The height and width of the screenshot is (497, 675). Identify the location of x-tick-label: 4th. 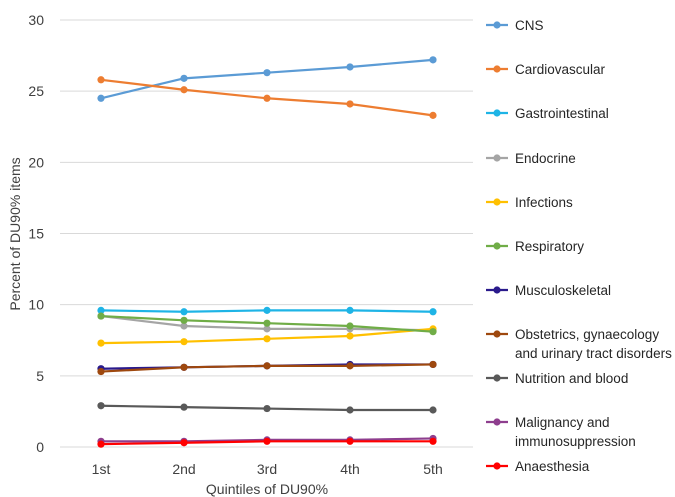
(349, 469).